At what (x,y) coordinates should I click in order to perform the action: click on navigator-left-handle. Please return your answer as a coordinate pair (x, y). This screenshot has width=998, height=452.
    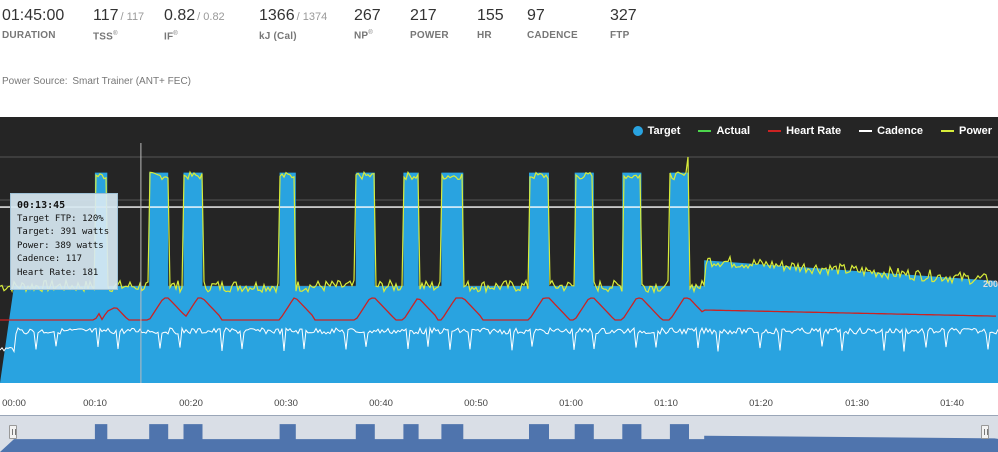
    Looking at the image, I should click on (13, 432).